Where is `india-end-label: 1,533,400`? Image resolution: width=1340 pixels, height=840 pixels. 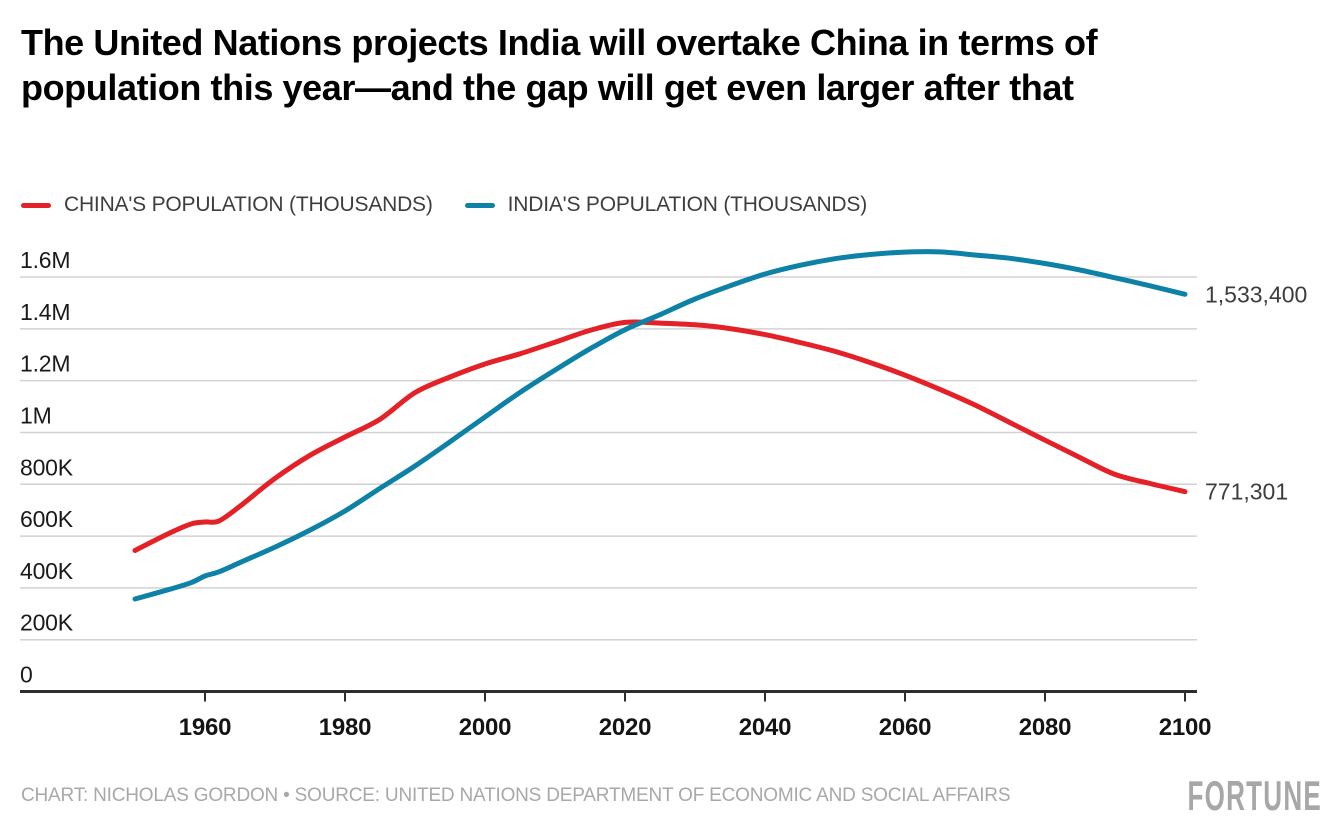
india-end-label: 1,533,400 is located at coordinates (1256, 294).